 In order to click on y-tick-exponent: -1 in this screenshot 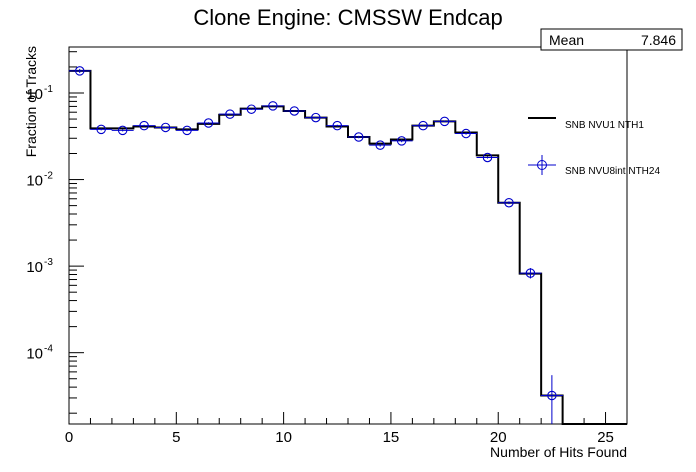, I will do `click(48, 89)`.